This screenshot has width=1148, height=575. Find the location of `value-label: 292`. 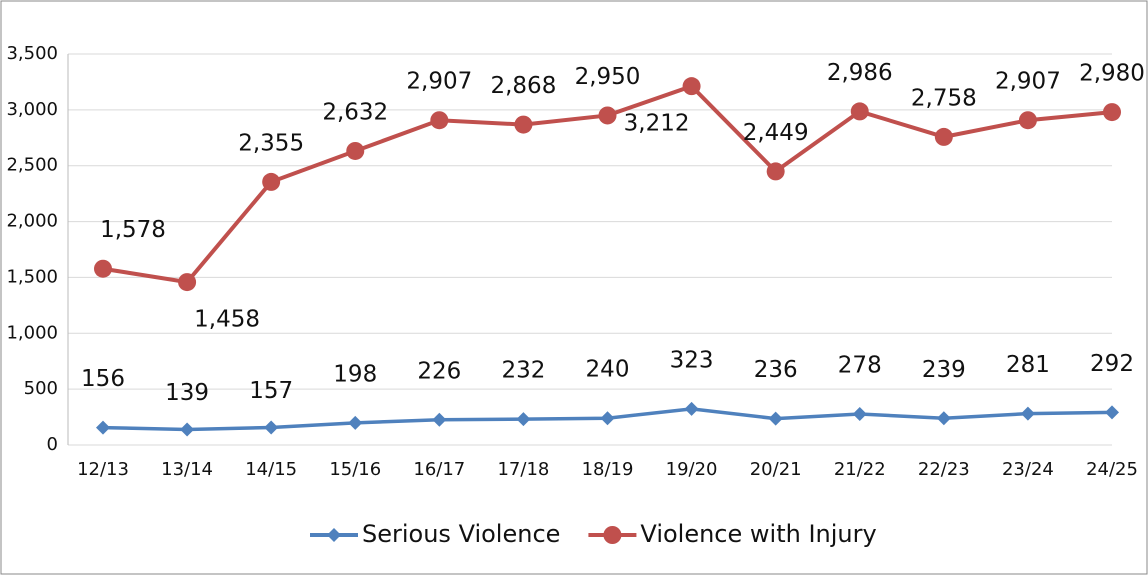

value-label: 292 is located at coordinates (1112, 364).